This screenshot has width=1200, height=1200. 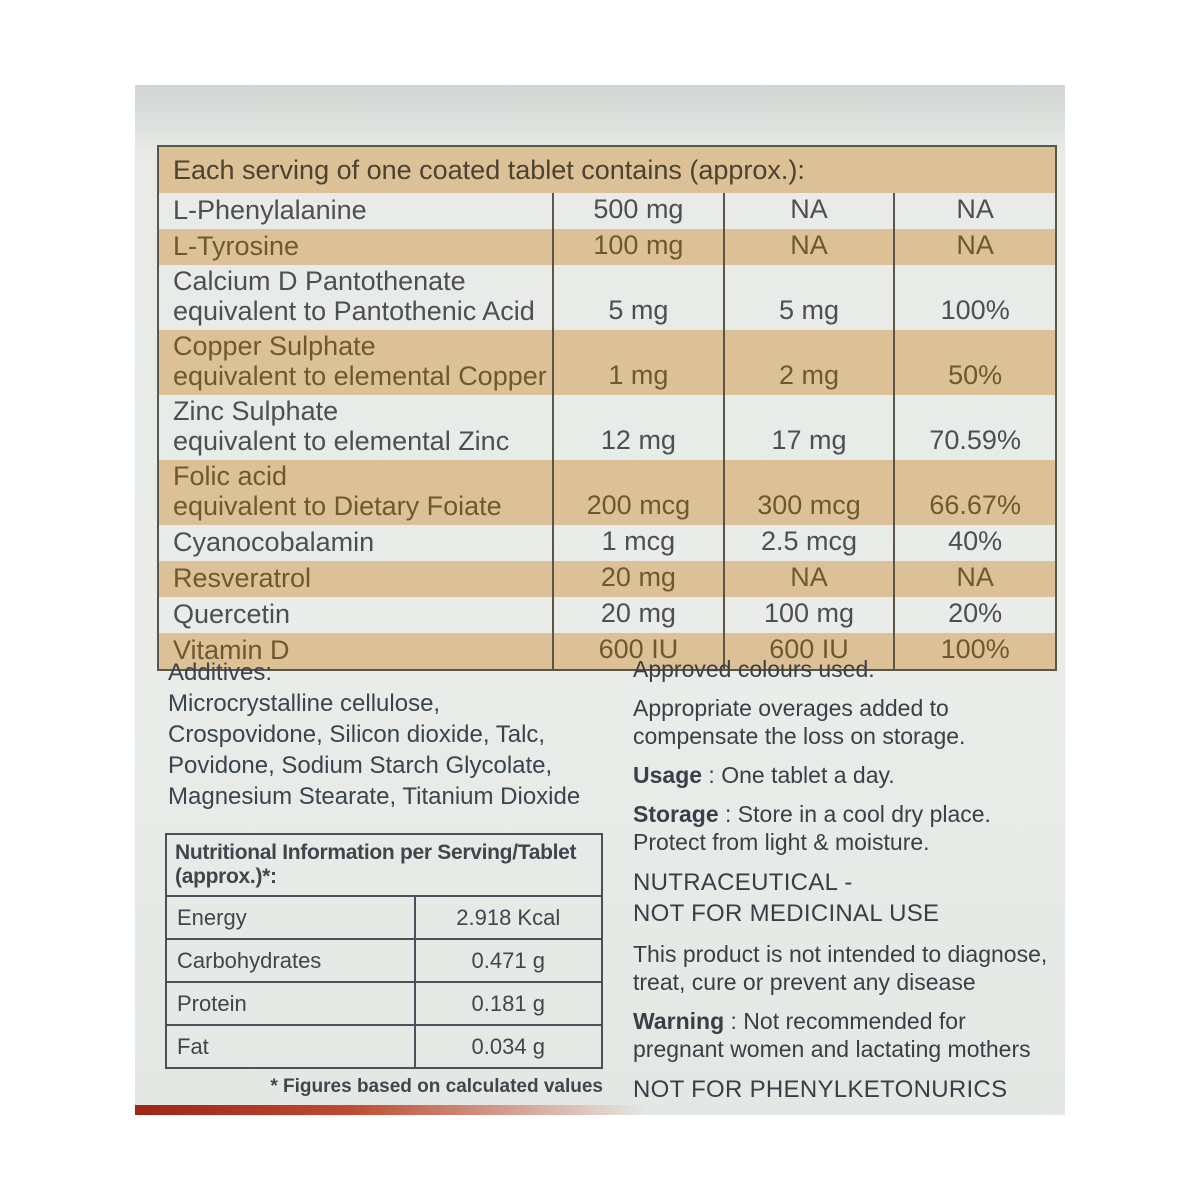 I want to click on ingredient-amount: 600 IU, so click(x=638, y=651).